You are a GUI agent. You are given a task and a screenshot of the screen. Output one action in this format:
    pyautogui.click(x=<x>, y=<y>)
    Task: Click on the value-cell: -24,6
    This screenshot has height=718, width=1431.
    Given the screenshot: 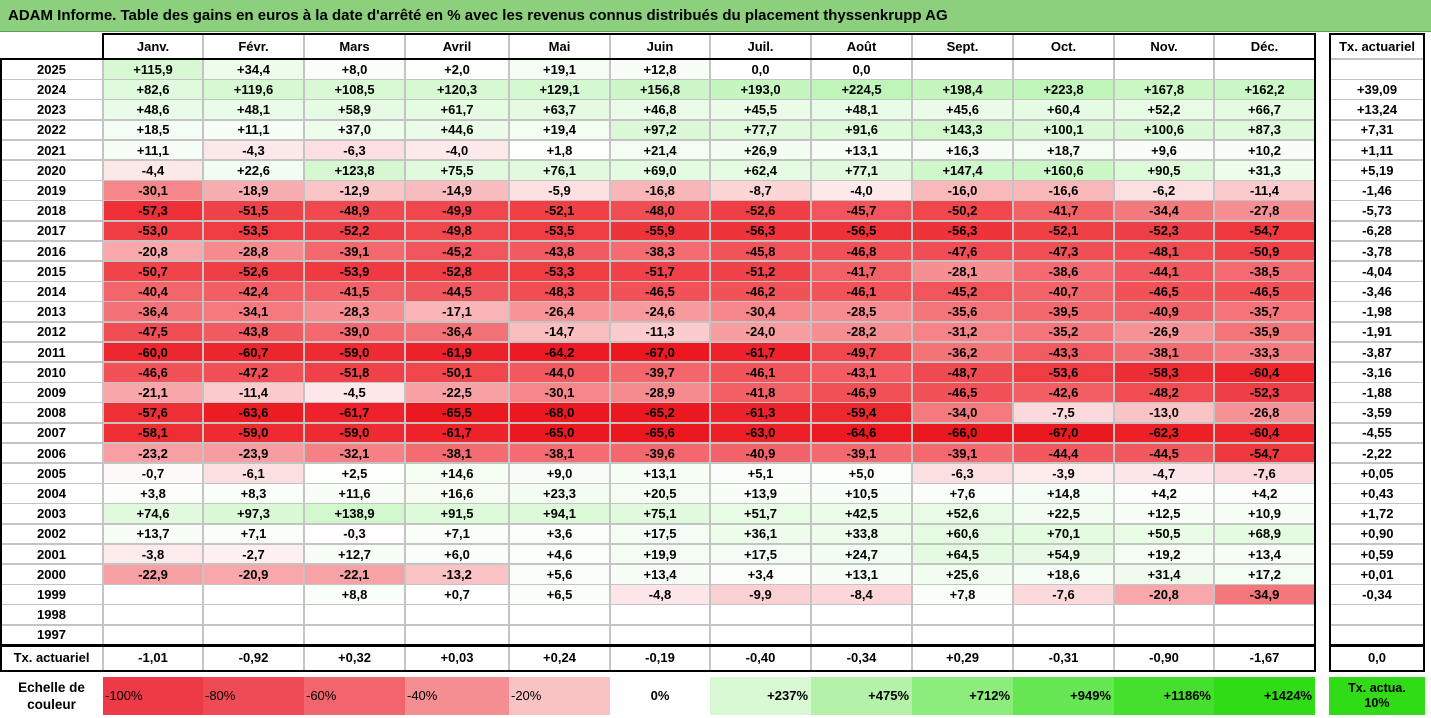 What is the action you would take?
    pyautogui.click(x=660, y=312)
    